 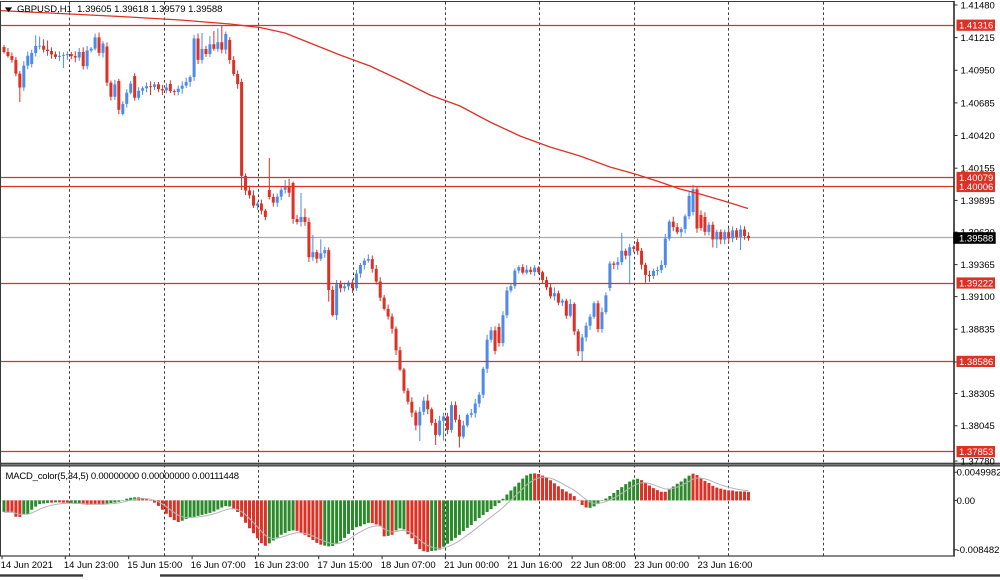 What do you see at coordinates (661, 565) in the screenshot?
I see `svg-text: 23 Jun 00:00` at bounding box center [661, 565].